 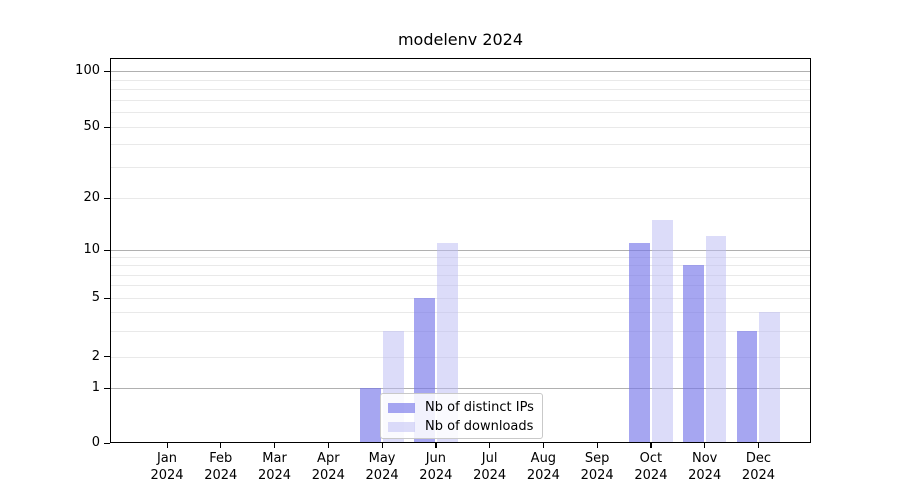 I want to click on x-tick-label-line: Mar, so click(x=274, y=458).